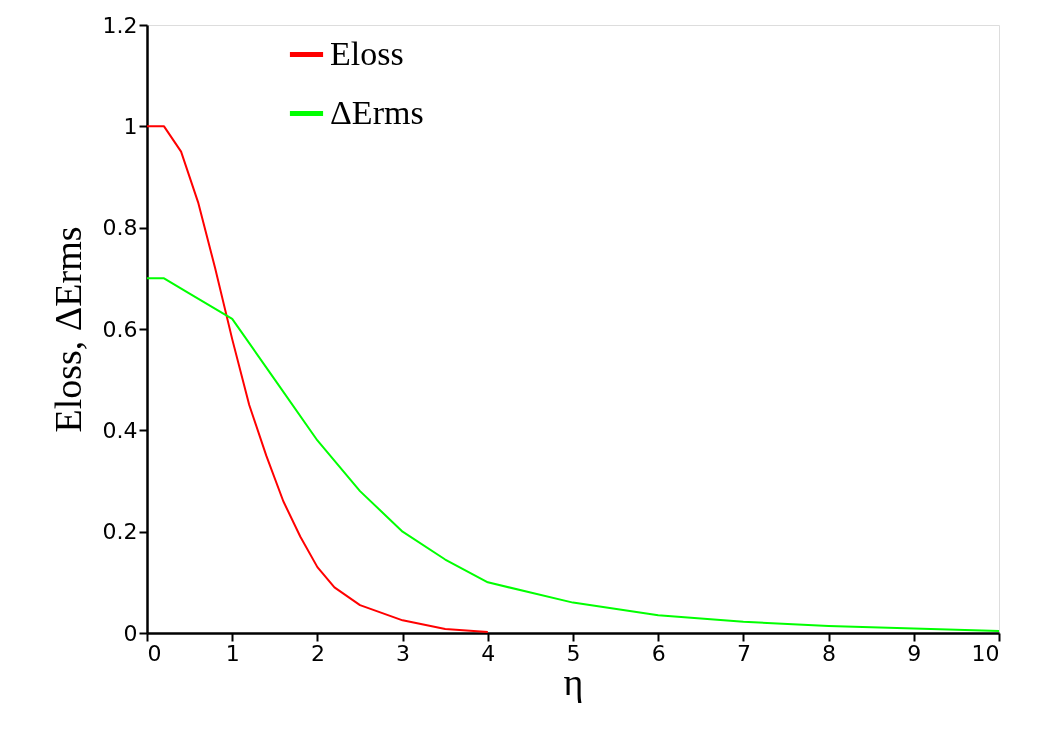  I want to click on x-tick-label: 3, so click(403, 653).